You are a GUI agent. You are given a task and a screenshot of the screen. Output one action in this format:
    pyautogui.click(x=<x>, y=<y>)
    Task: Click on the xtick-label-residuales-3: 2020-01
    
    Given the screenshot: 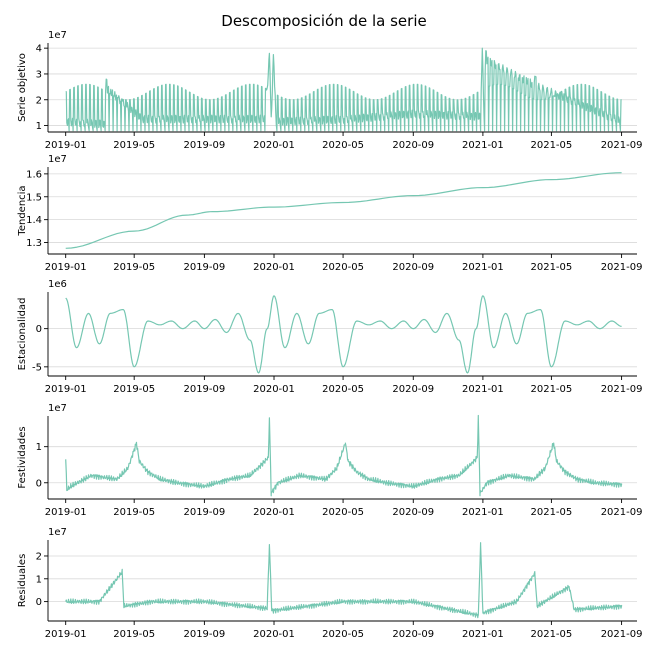 What is the action you would take?
    pyautogui.click(x=274, y=634)
    